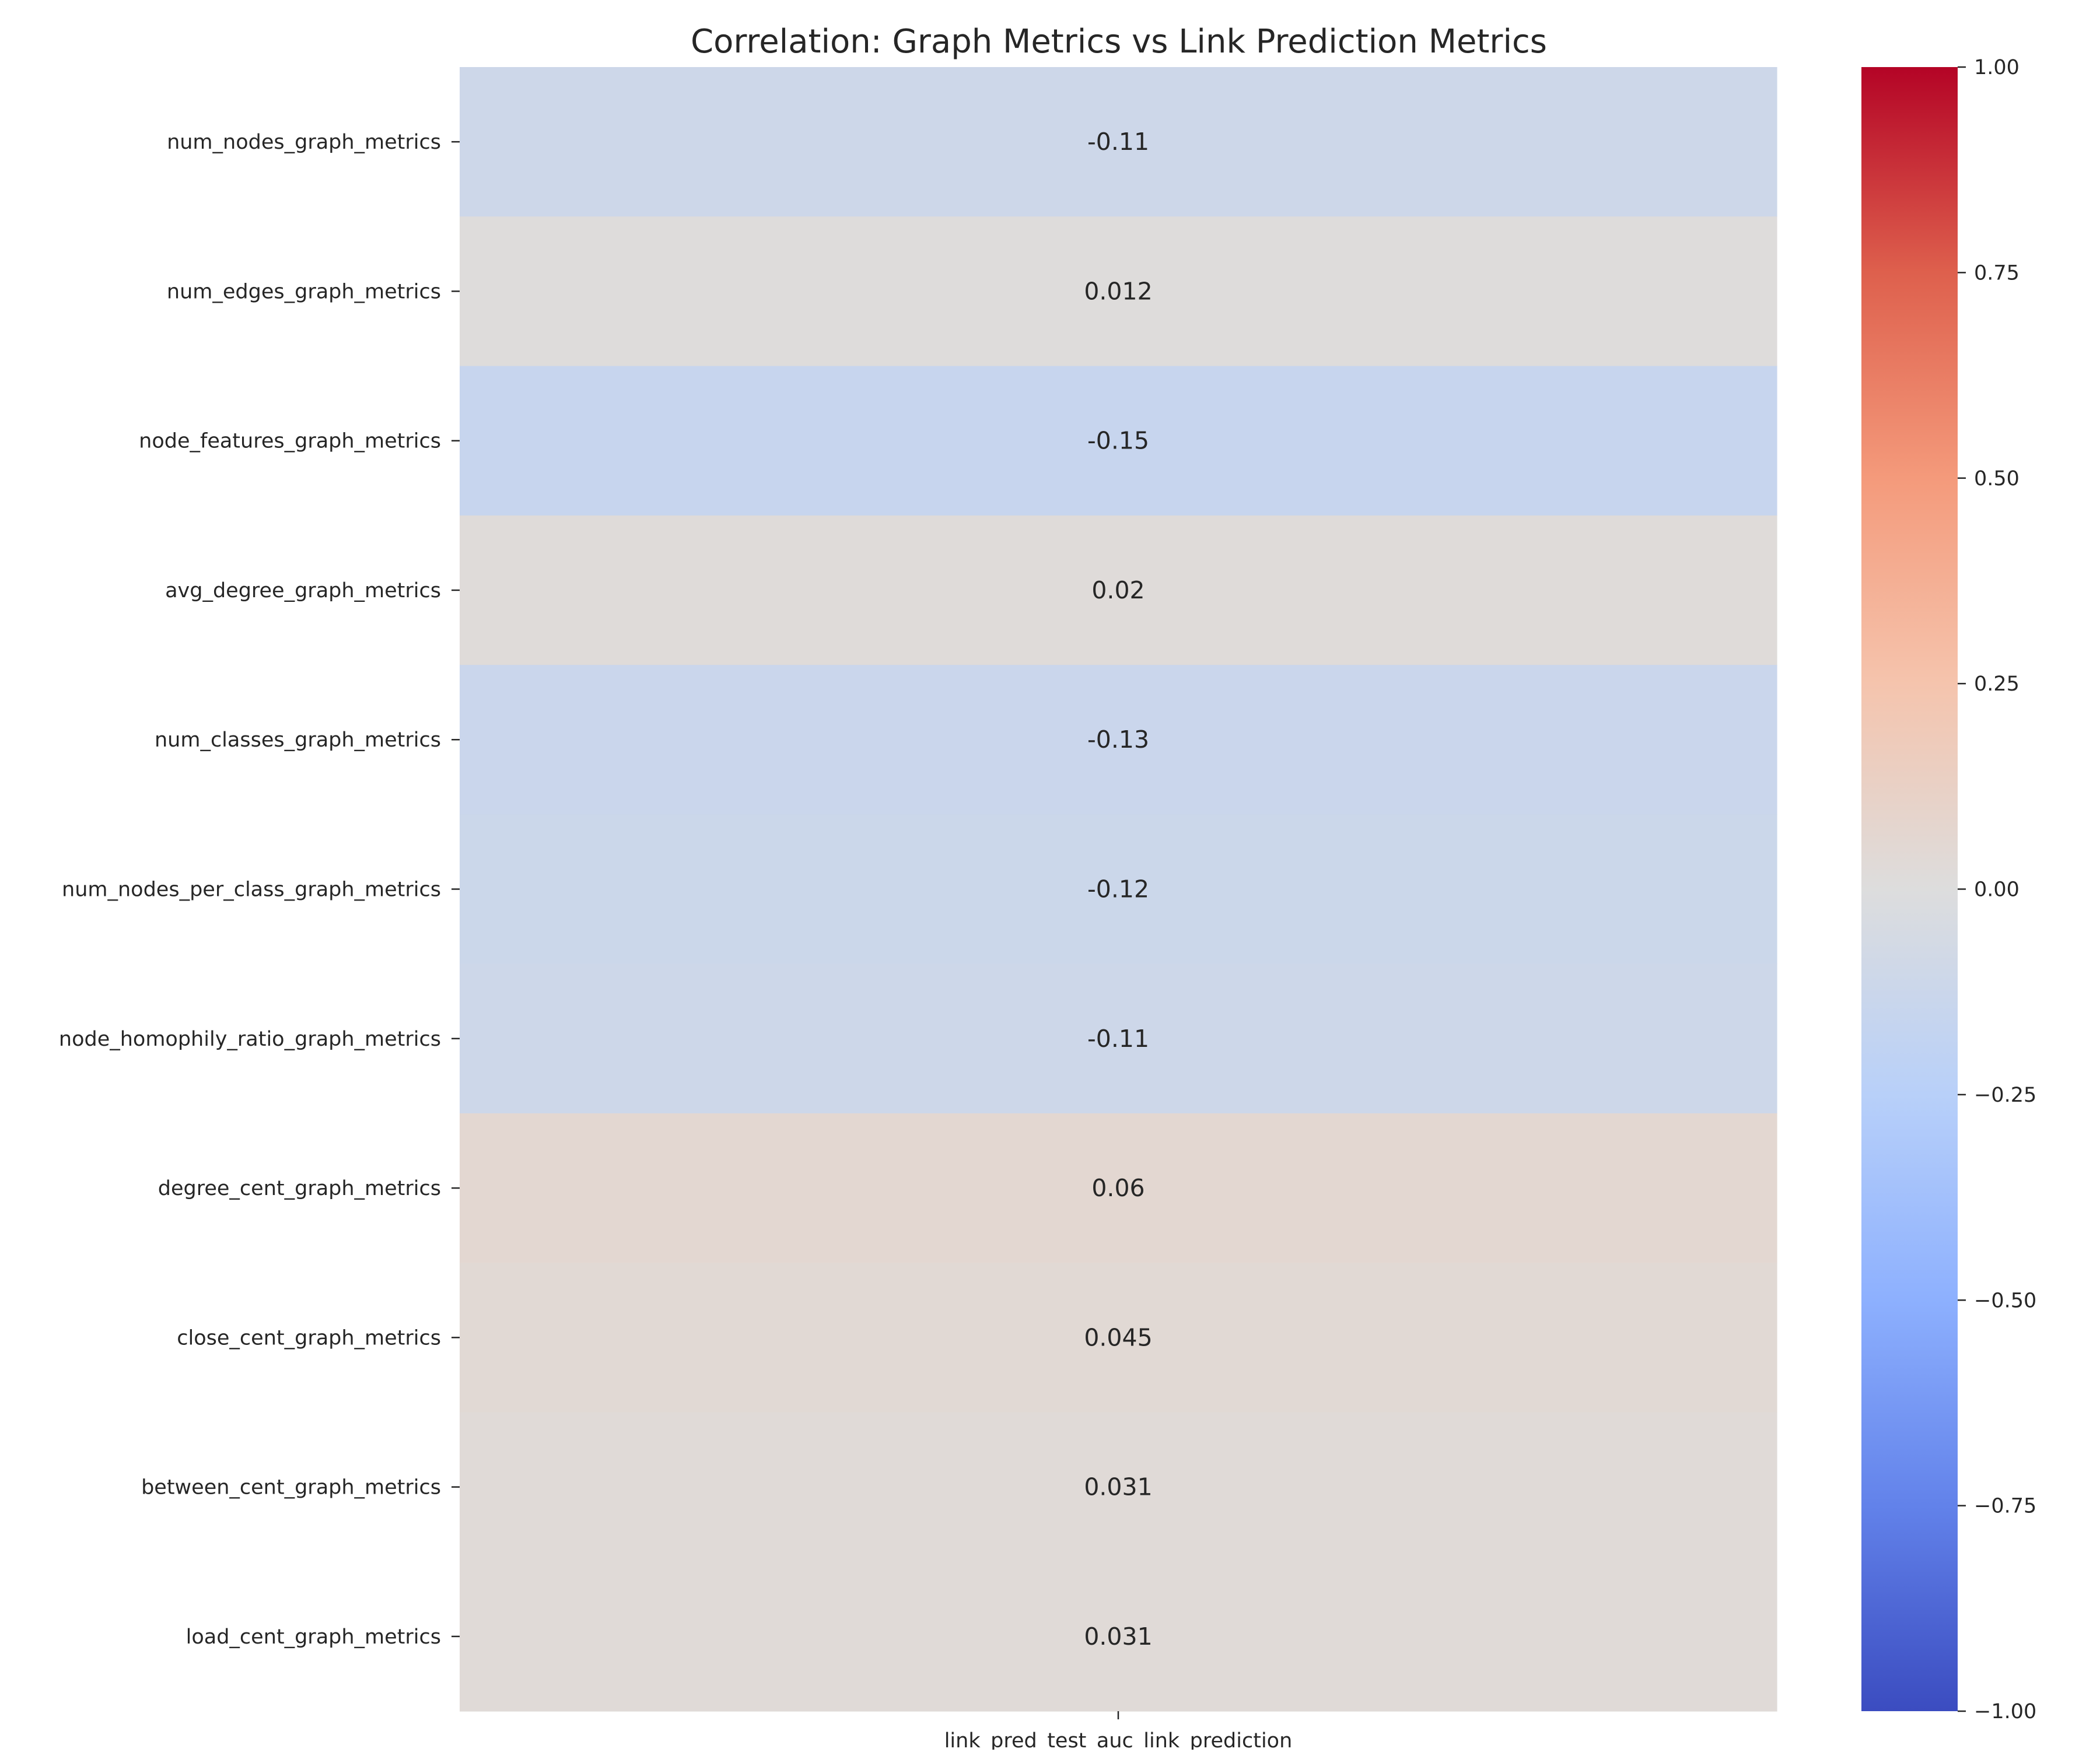 The height and width of the screenshot is (1752, 2100). Describe the element at coordinates (291, 1487) in the screenshot. I see `row-label: between_cent_graph_metrics` at that location.